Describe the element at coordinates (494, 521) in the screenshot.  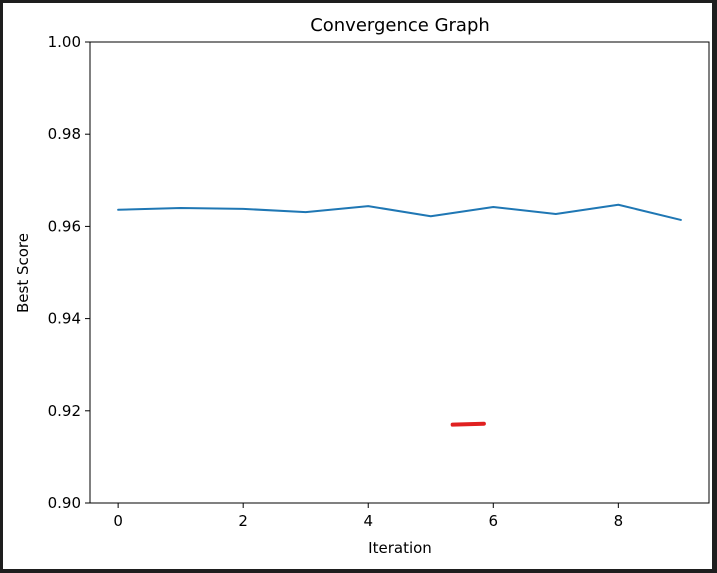
I see `x-tick-label: 6` at that location.